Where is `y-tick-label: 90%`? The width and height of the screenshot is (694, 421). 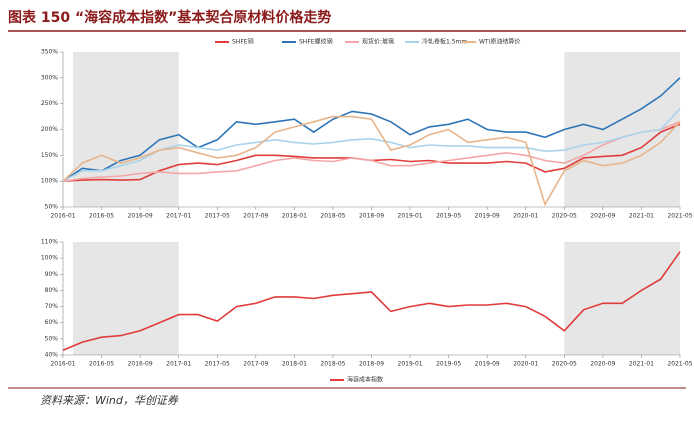 y-tick-label: 90% is located at coordinates (52, 274).